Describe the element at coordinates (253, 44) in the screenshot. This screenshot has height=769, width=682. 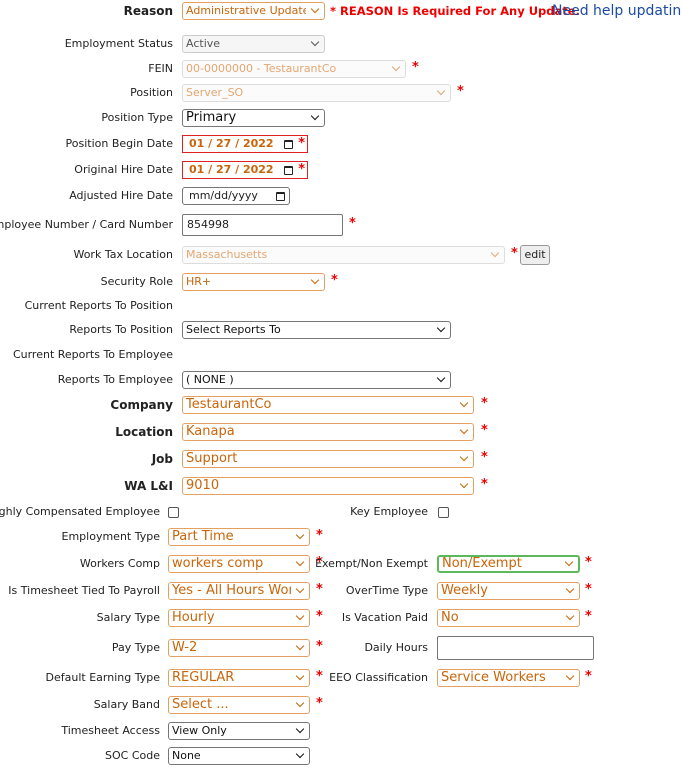
I see `select-box: Active` at that location.